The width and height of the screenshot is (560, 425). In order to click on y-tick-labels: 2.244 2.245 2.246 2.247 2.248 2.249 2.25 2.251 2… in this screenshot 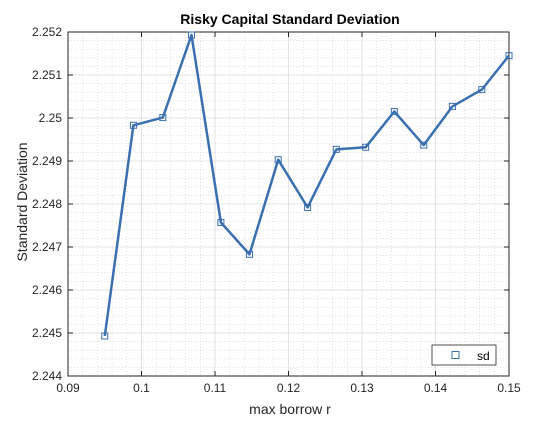, I will do `click(47, 204)`.